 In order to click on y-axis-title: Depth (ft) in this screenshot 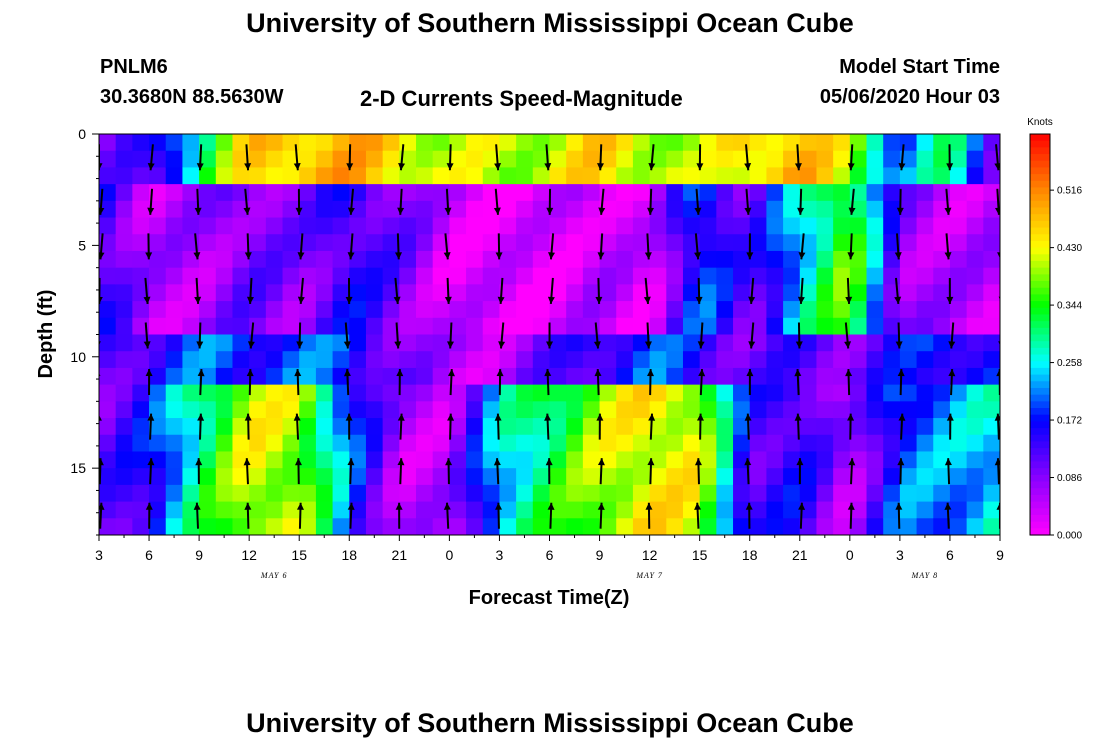, I will do `click(46, 334)`.